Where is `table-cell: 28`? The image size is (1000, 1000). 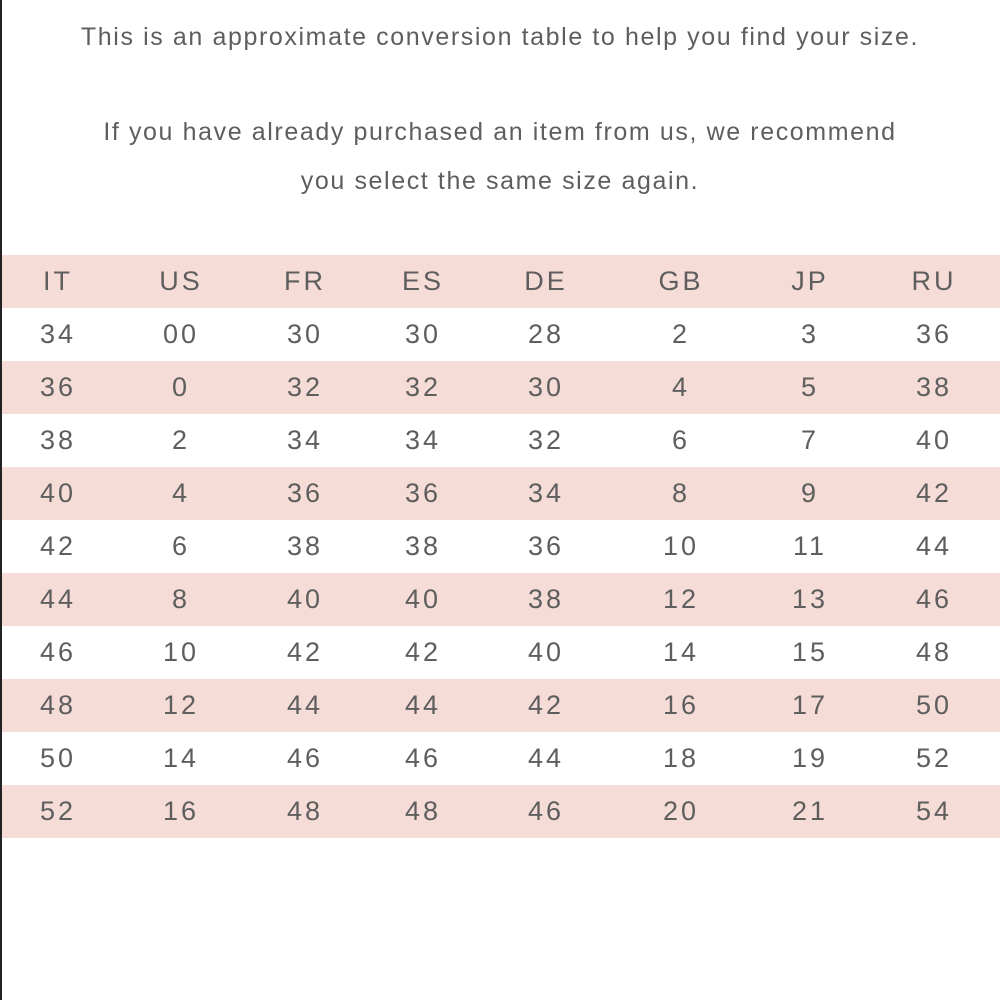
table-cell: 28 is located at coordinates (546, 334).